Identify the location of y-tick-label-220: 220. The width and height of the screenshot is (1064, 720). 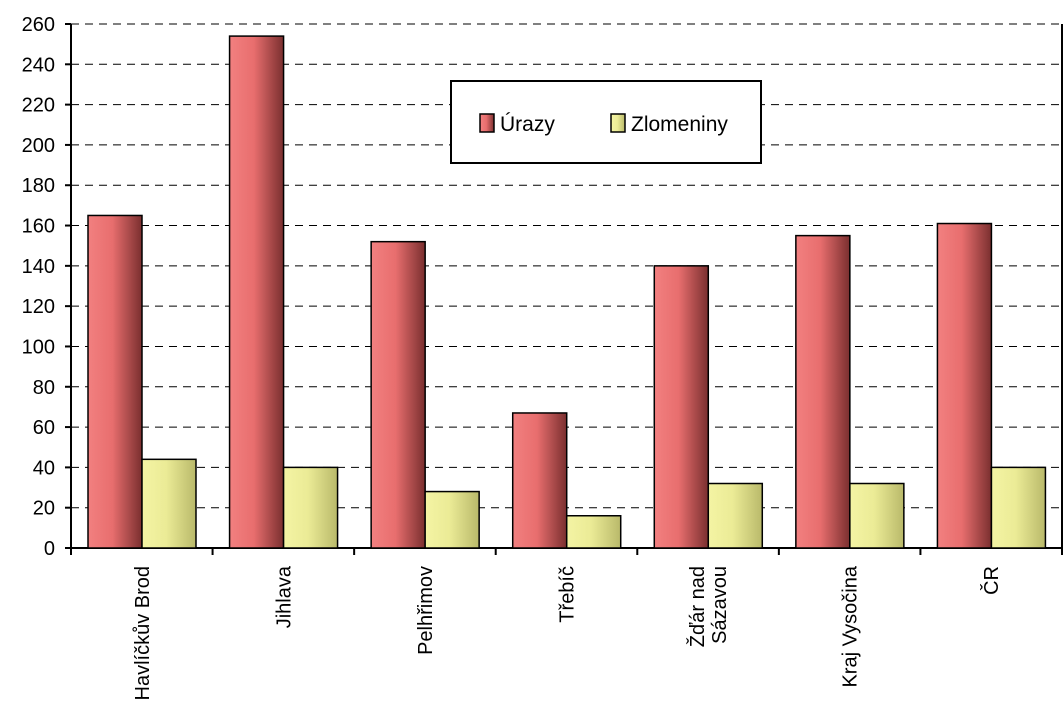
(38, 106).